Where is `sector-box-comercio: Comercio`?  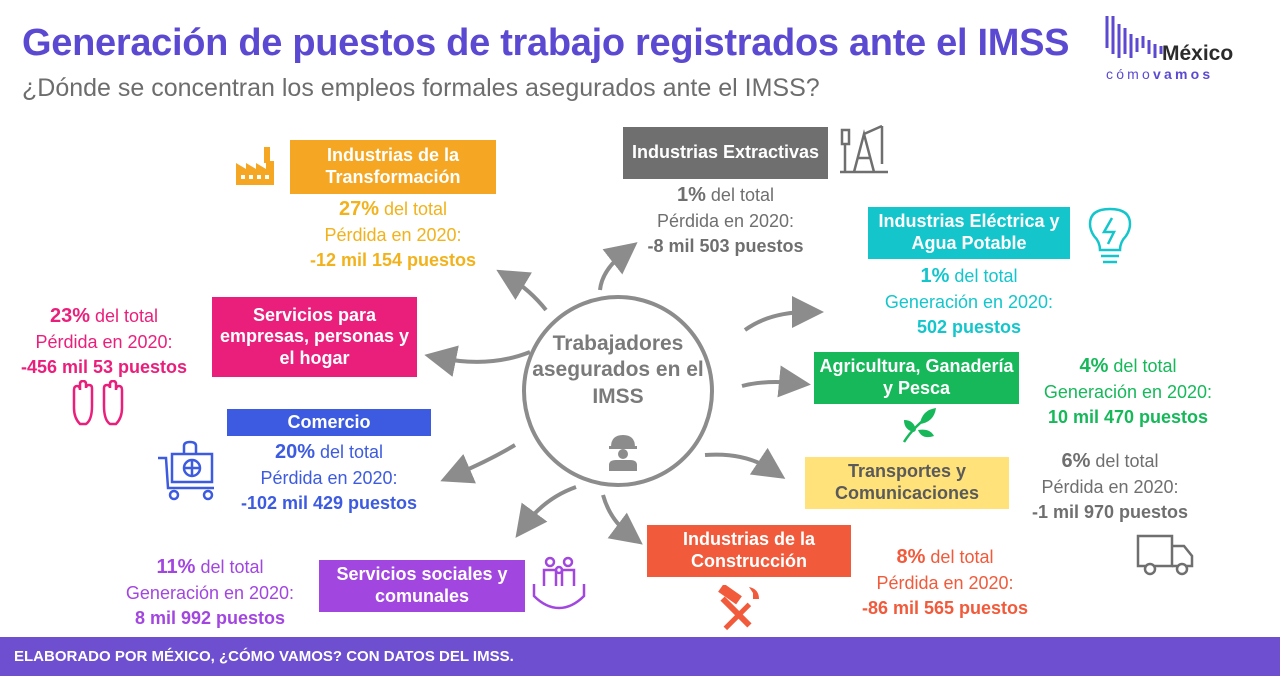 sector-box-comercio: Comercio is located at coordinates (329, 422).